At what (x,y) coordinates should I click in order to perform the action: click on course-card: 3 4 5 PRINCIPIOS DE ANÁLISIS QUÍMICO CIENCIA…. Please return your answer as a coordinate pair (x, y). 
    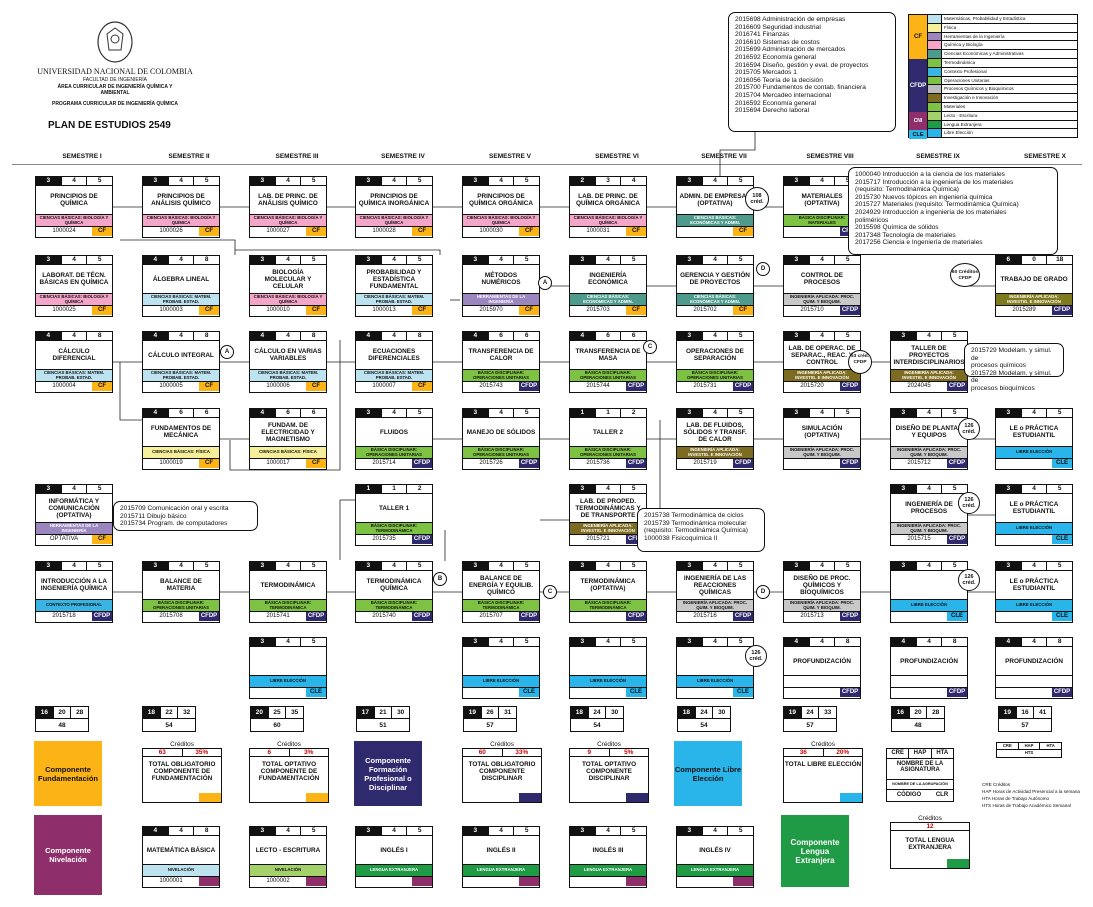
    Looking at the image, I should click on (181, 207).